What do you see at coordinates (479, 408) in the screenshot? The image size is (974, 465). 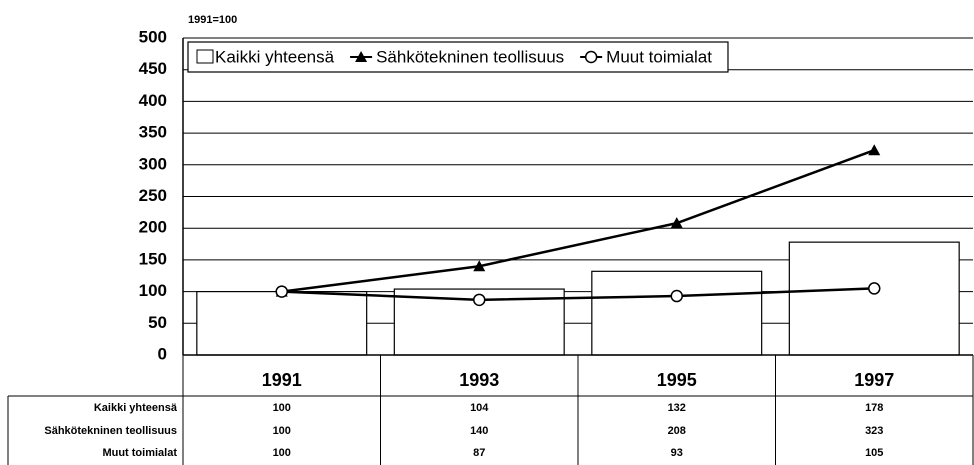 I see `table-cell: 104` at bounding box center [479, 408].